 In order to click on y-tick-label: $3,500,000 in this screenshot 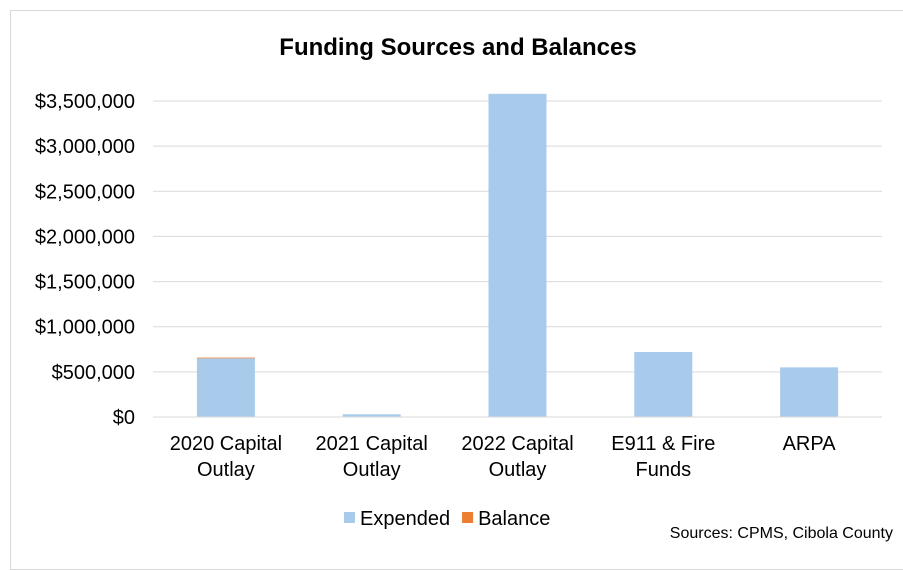, I will do `click(85, 102)`.